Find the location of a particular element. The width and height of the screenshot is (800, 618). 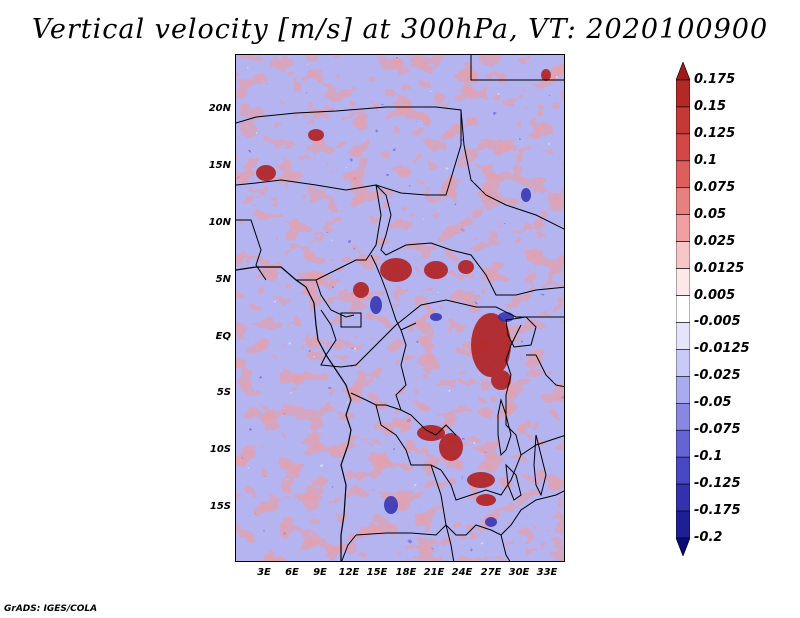

lon-label: 21E is located at coordinates (434, 572).